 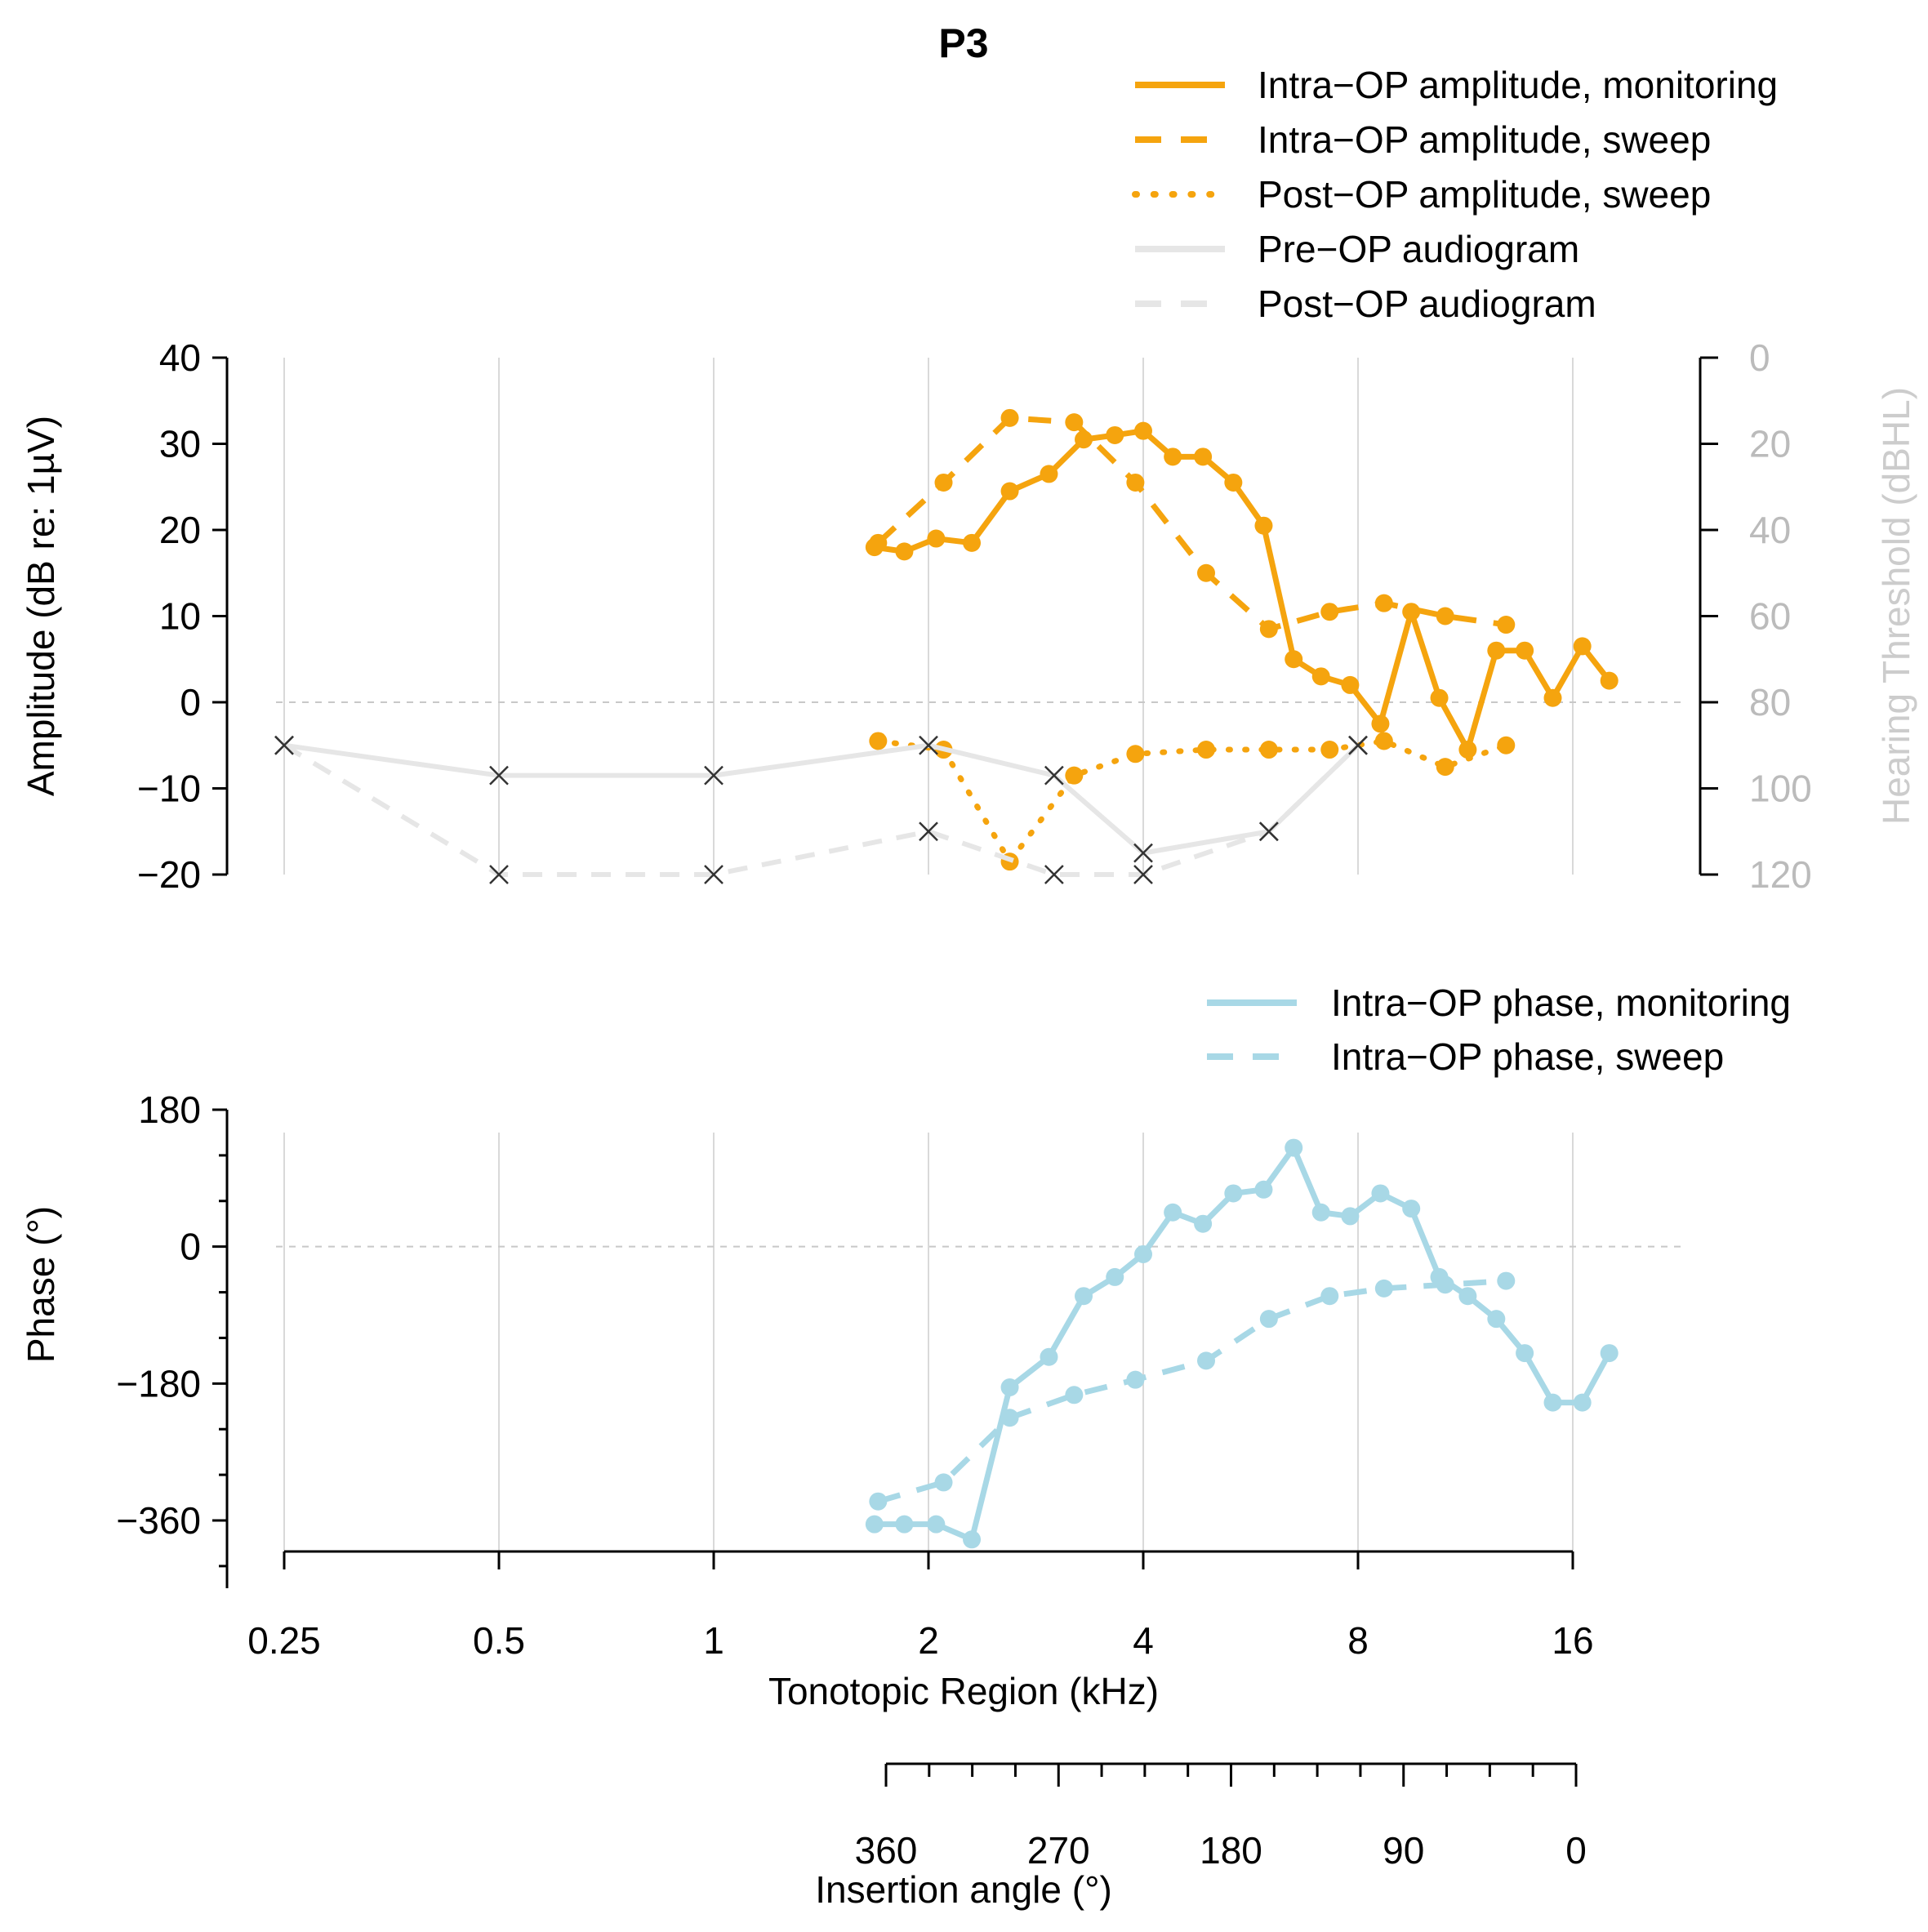 I want to click on y-tick-label-phase: 0, so click(x=190, y=1247).